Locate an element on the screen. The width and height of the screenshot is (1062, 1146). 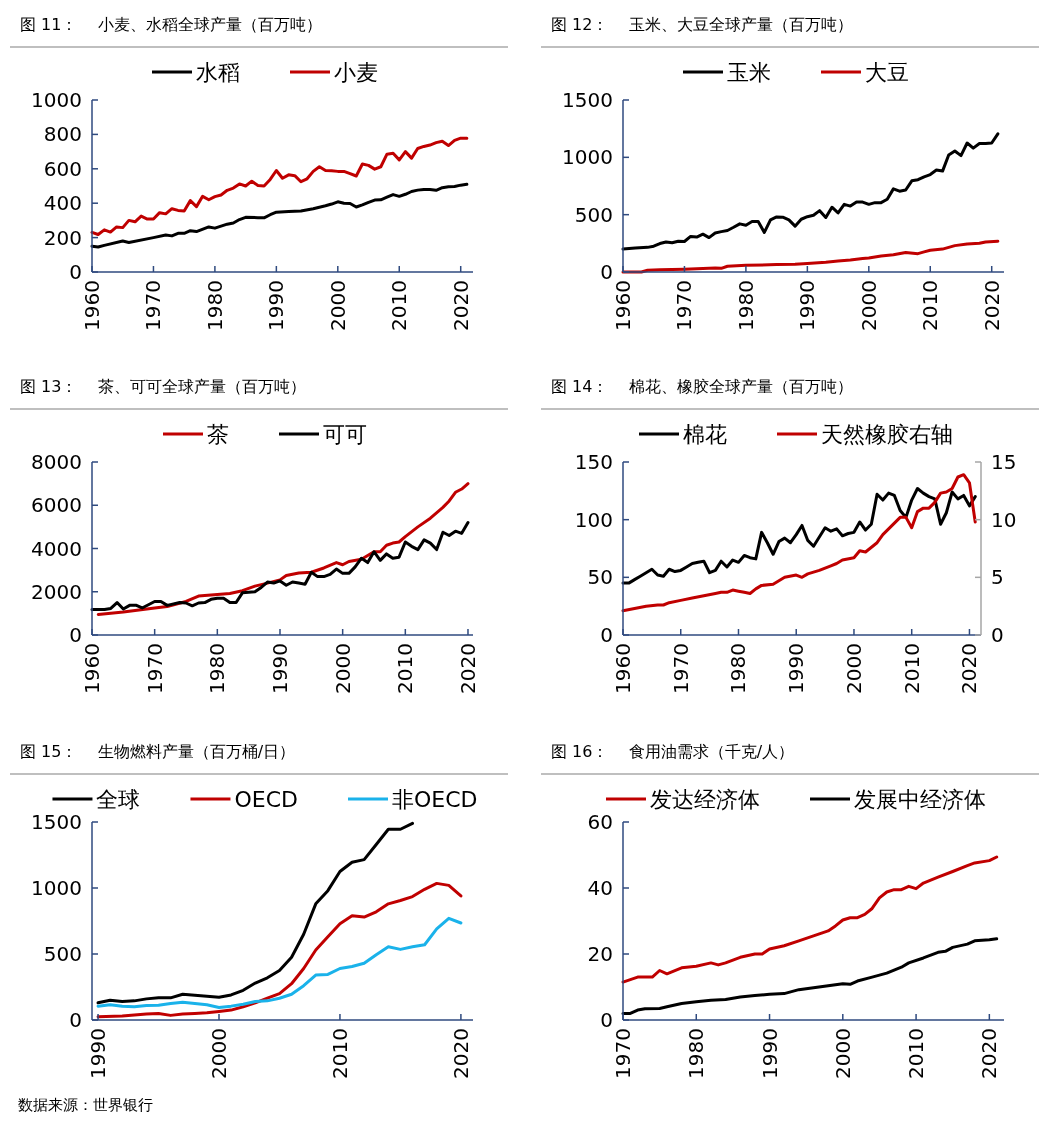
legend-label: 棉花 is located at coordinates (705, 434).